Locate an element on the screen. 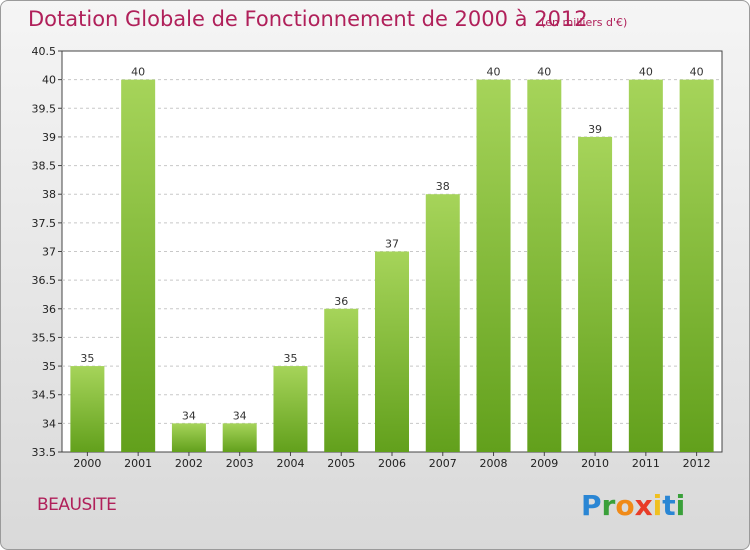 The height and width of the screenshot is (550, 750). proxiti-logo: Proxiti is located at coordinates (633, 505).